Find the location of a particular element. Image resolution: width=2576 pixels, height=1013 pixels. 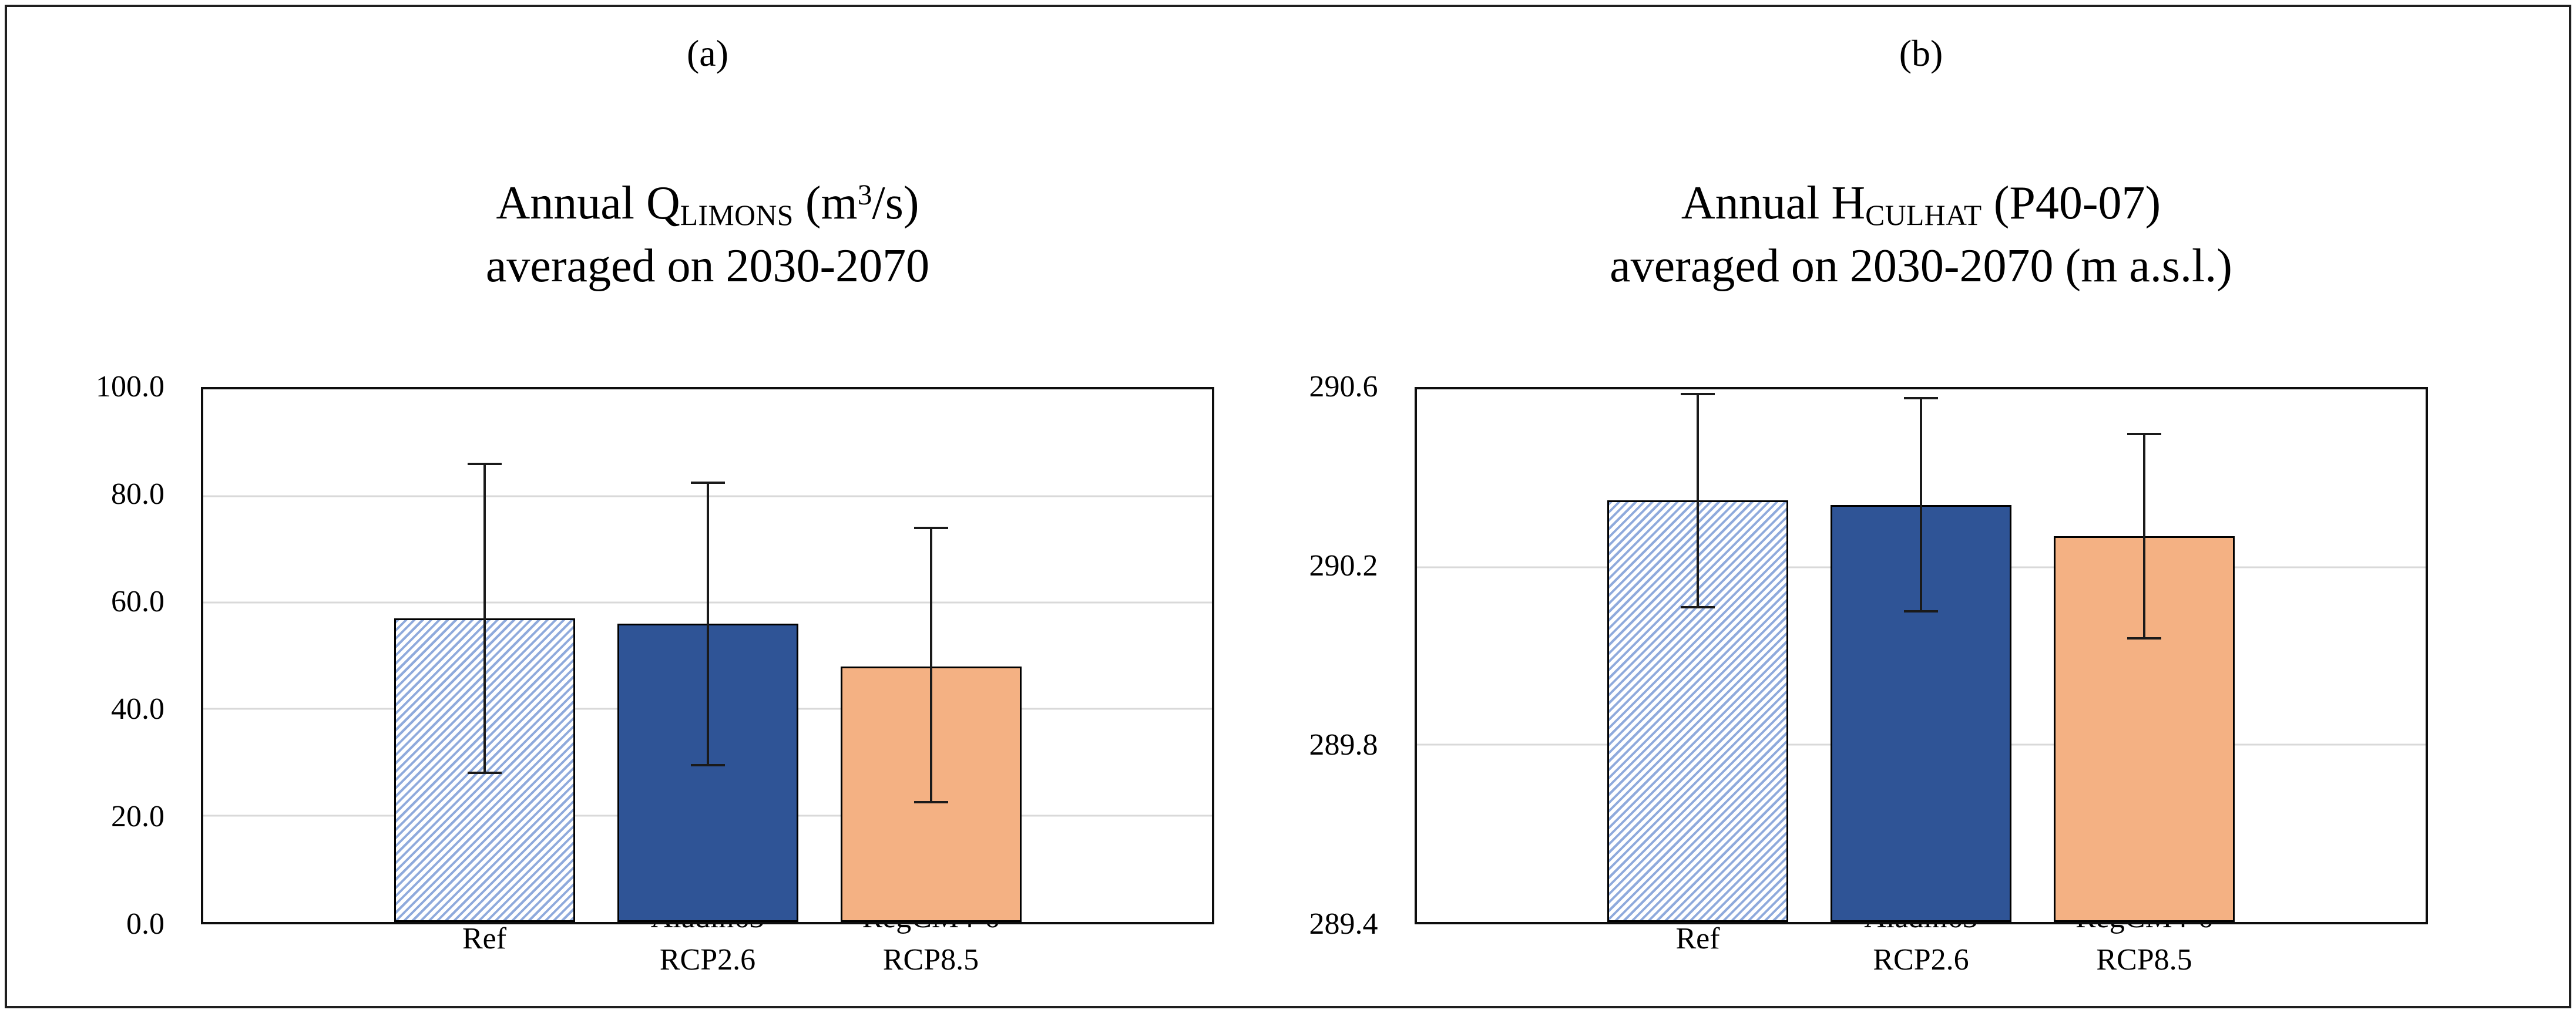

y-tick-label: 290.2 is located at coordinates (1344, 566).